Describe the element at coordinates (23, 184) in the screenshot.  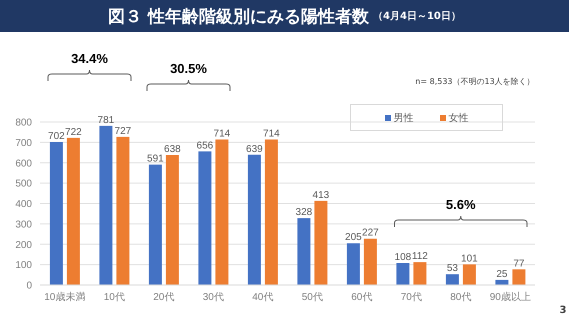
I see `y-tick-label: 500` at that location.